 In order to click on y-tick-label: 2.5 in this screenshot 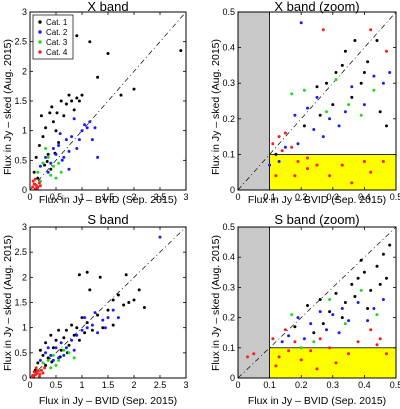, I will do `click(20, 42)`.